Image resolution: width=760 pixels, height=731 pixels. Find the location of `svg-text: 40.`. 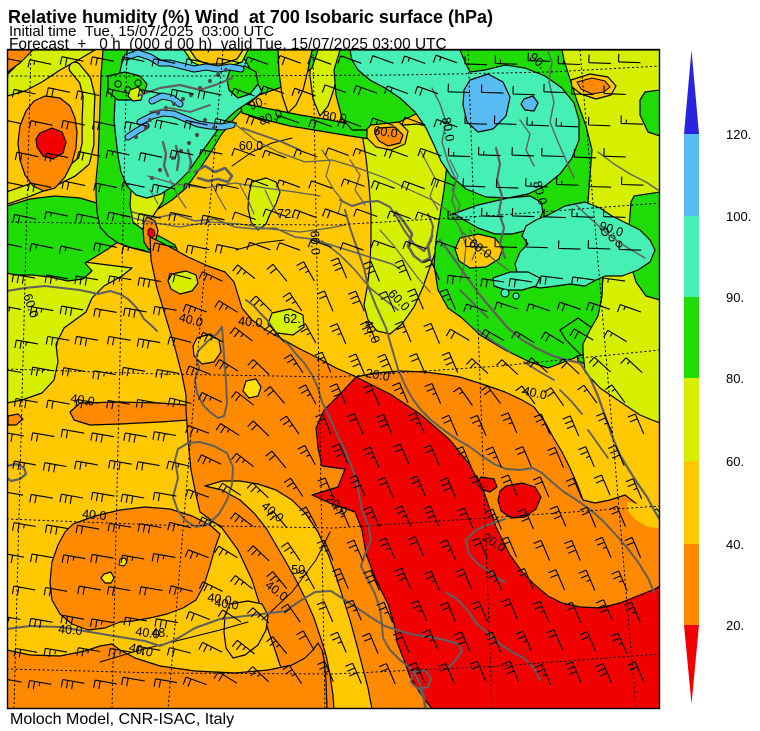

svg-text: 40. is located at coordinates (735, 544).